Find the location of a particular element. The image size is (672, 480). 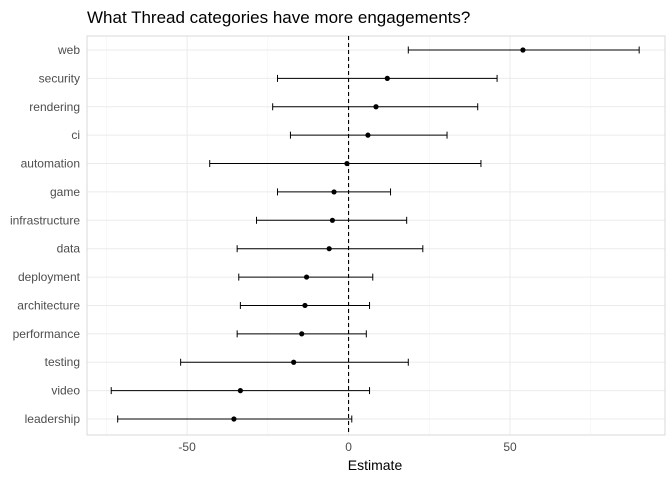

estimate-point-leadership is located at coordinates (234, 419).